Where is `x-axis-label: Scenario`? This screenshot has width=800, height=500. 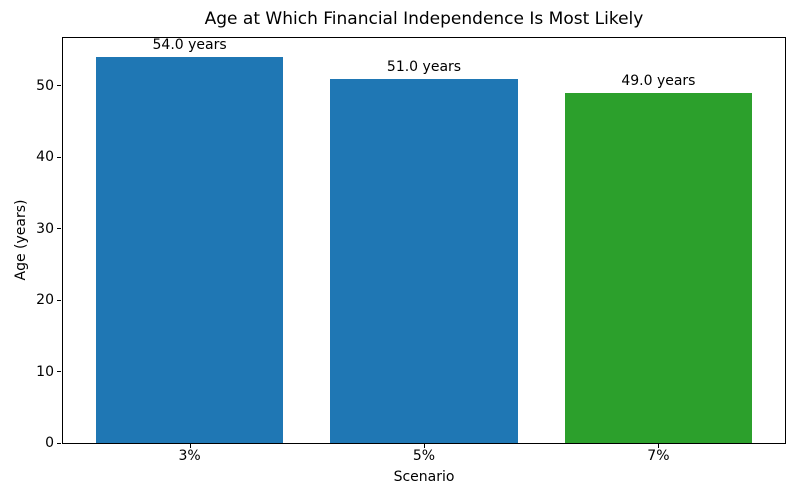
x-axis-label: Scenario is located at coordinates (424, 477).